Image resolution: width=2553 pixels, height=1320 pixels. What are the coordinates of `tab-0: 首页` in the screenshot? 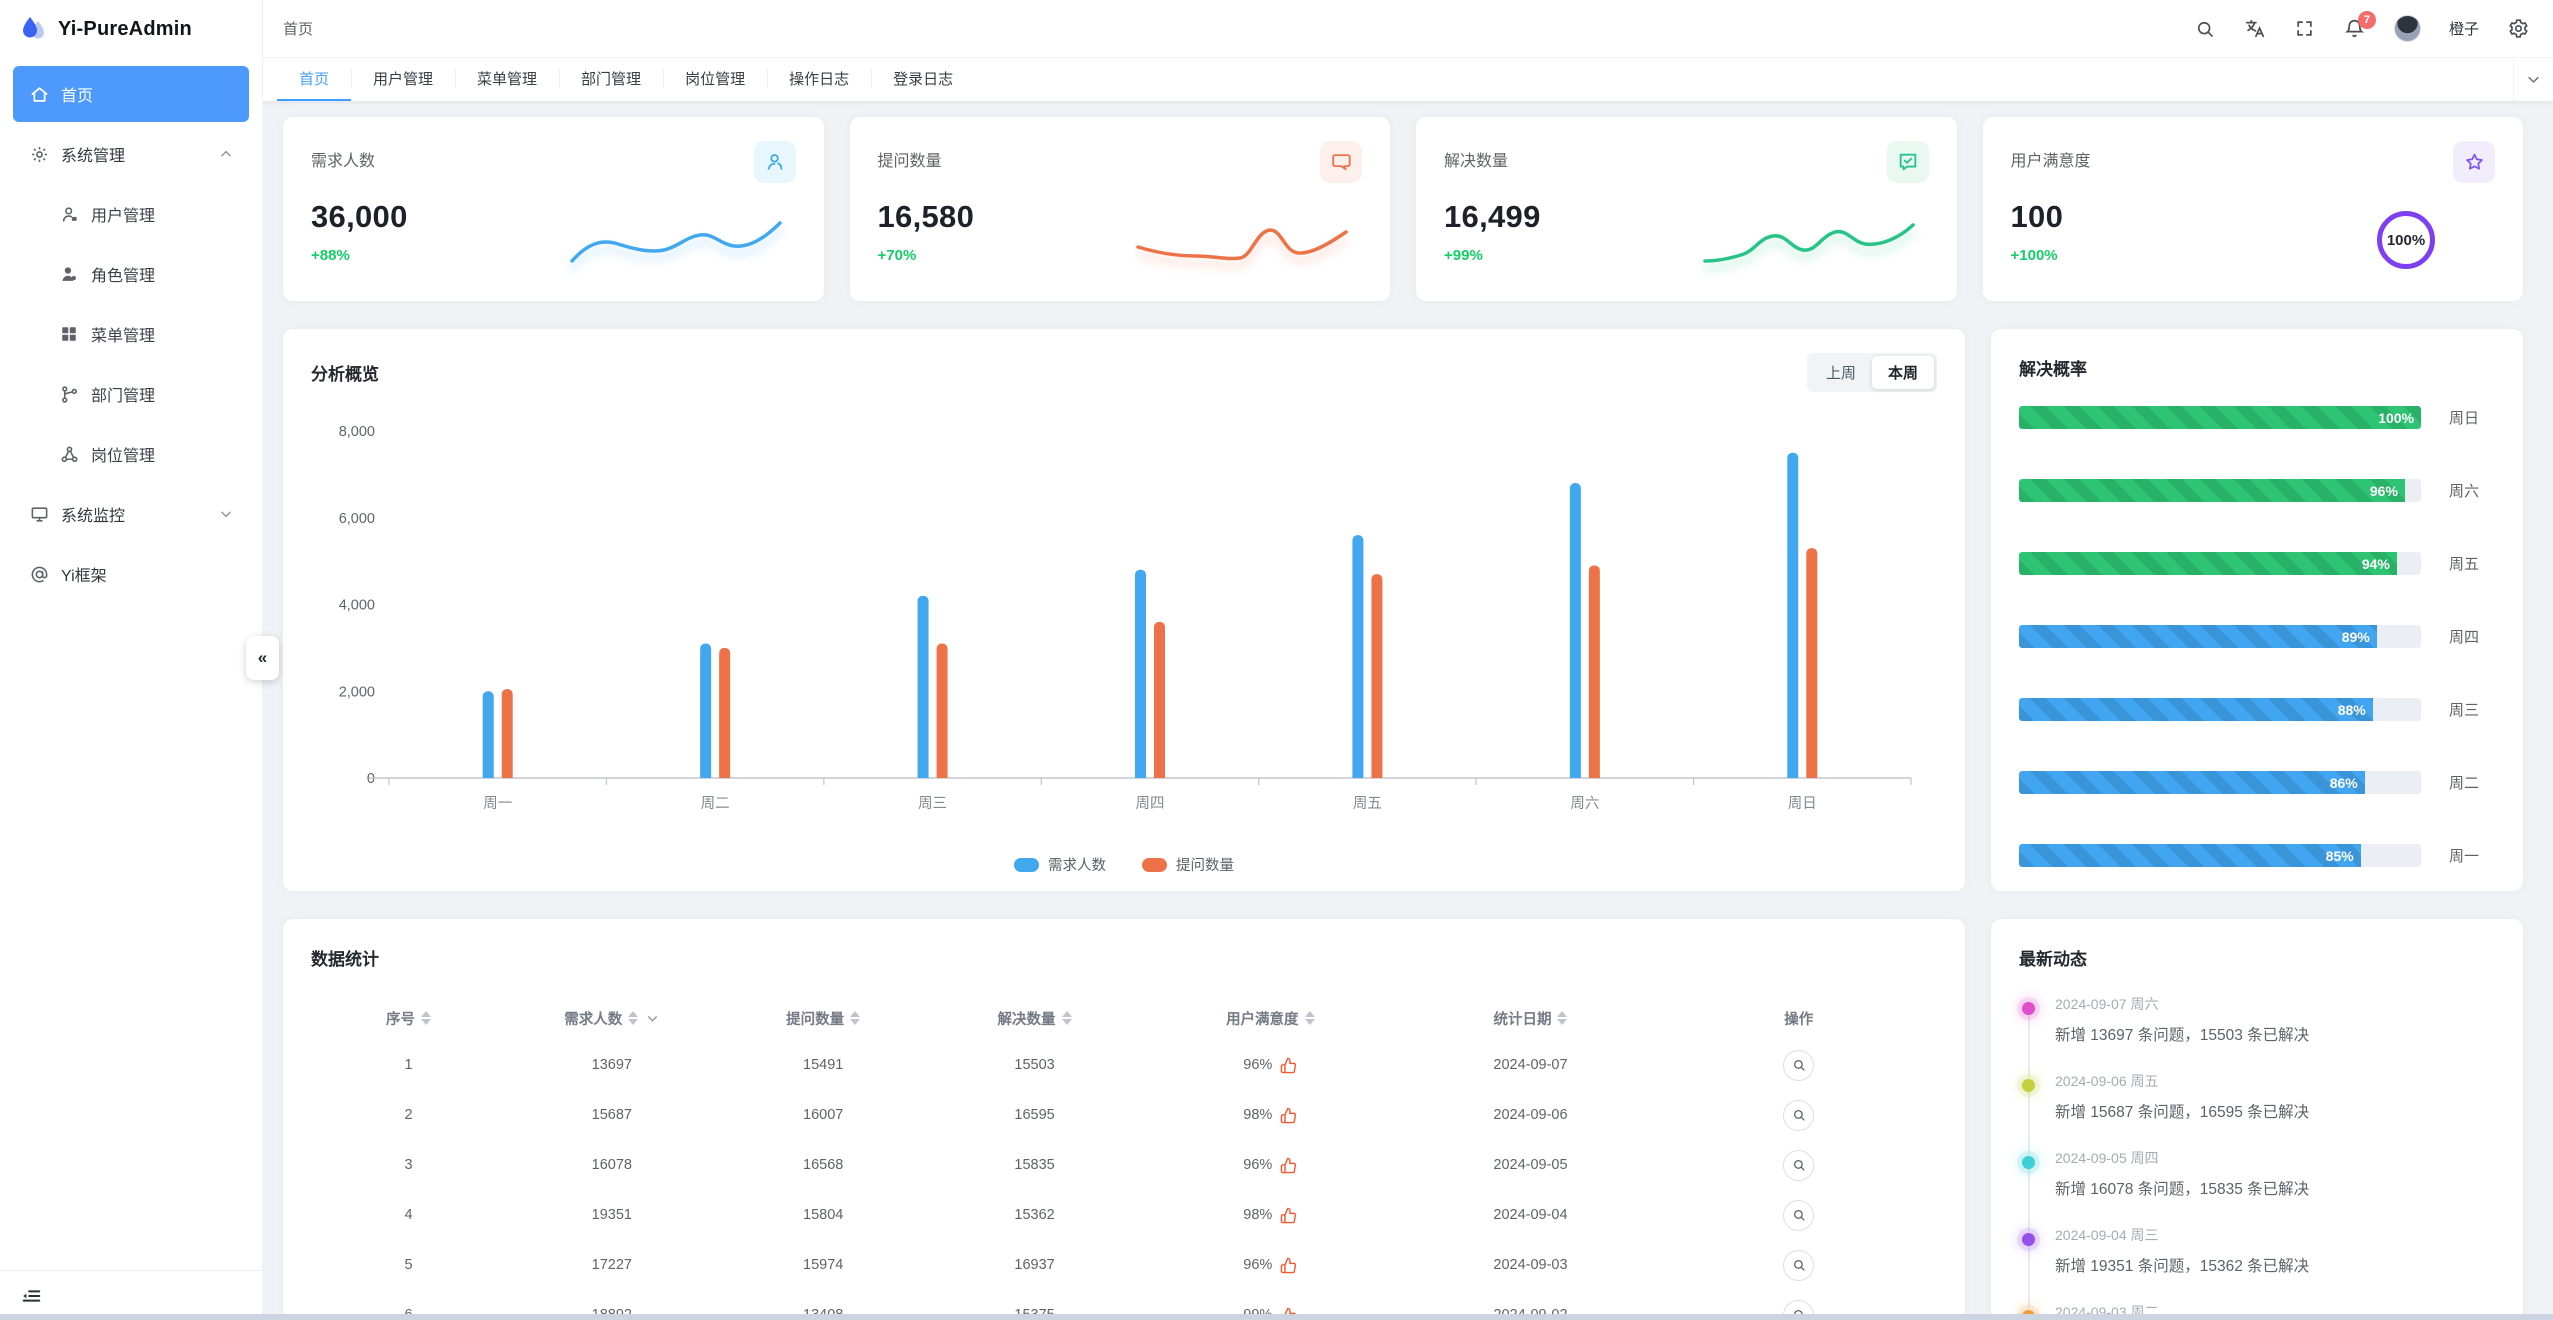 It's located at (314, 79).